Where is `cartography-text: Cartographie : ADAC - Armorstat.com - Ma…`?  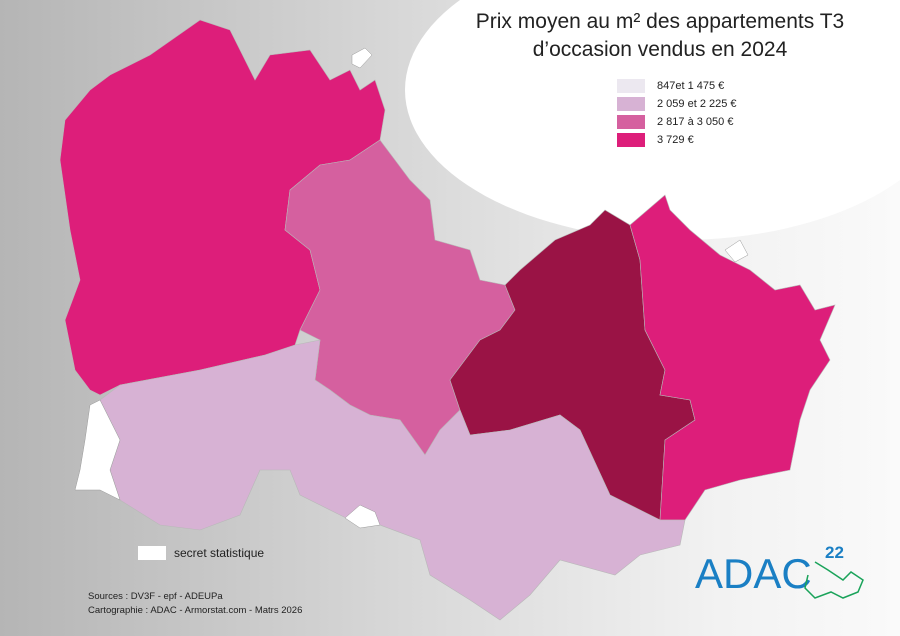 cartography-text: Cartographie : ADAC - Armorstat.com - Ma… is located at coordinates (195, 610).